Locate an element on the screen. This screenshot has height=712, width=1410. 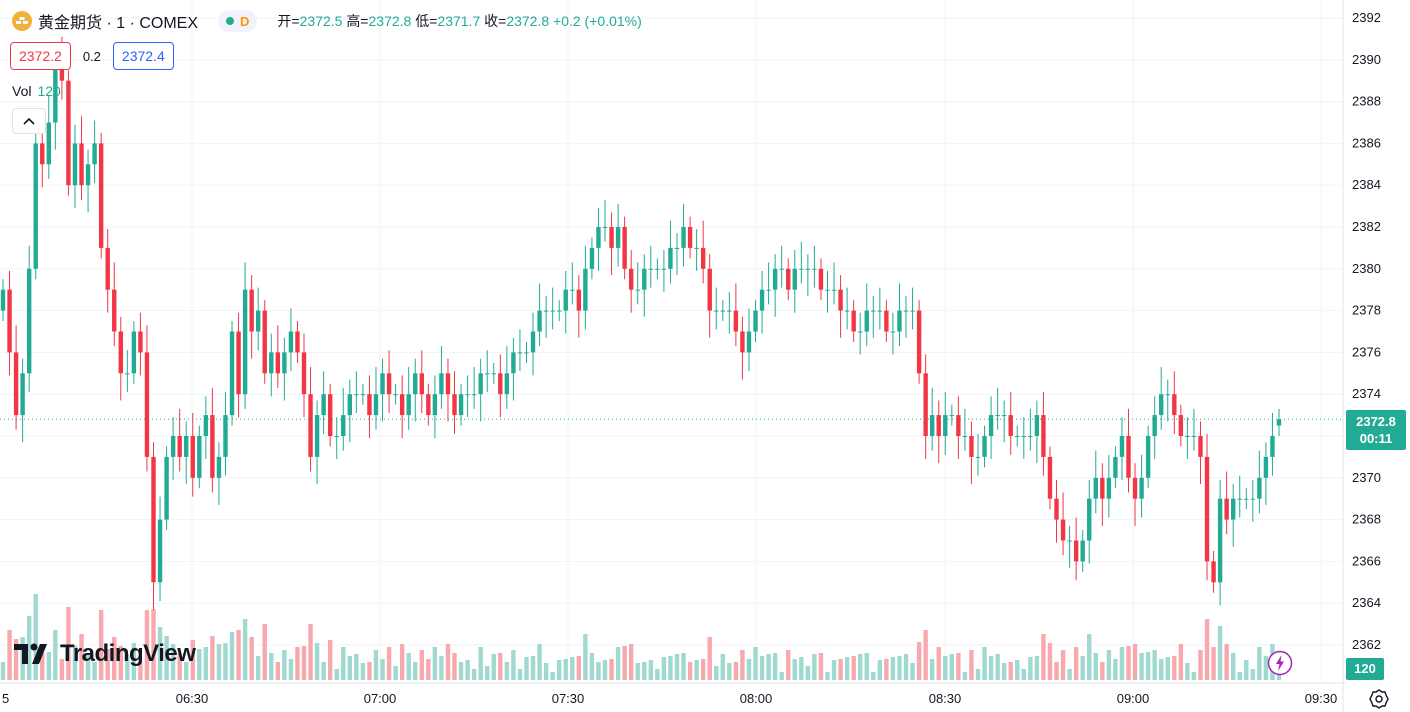
settings-button is located at coordinates (1379, 699).